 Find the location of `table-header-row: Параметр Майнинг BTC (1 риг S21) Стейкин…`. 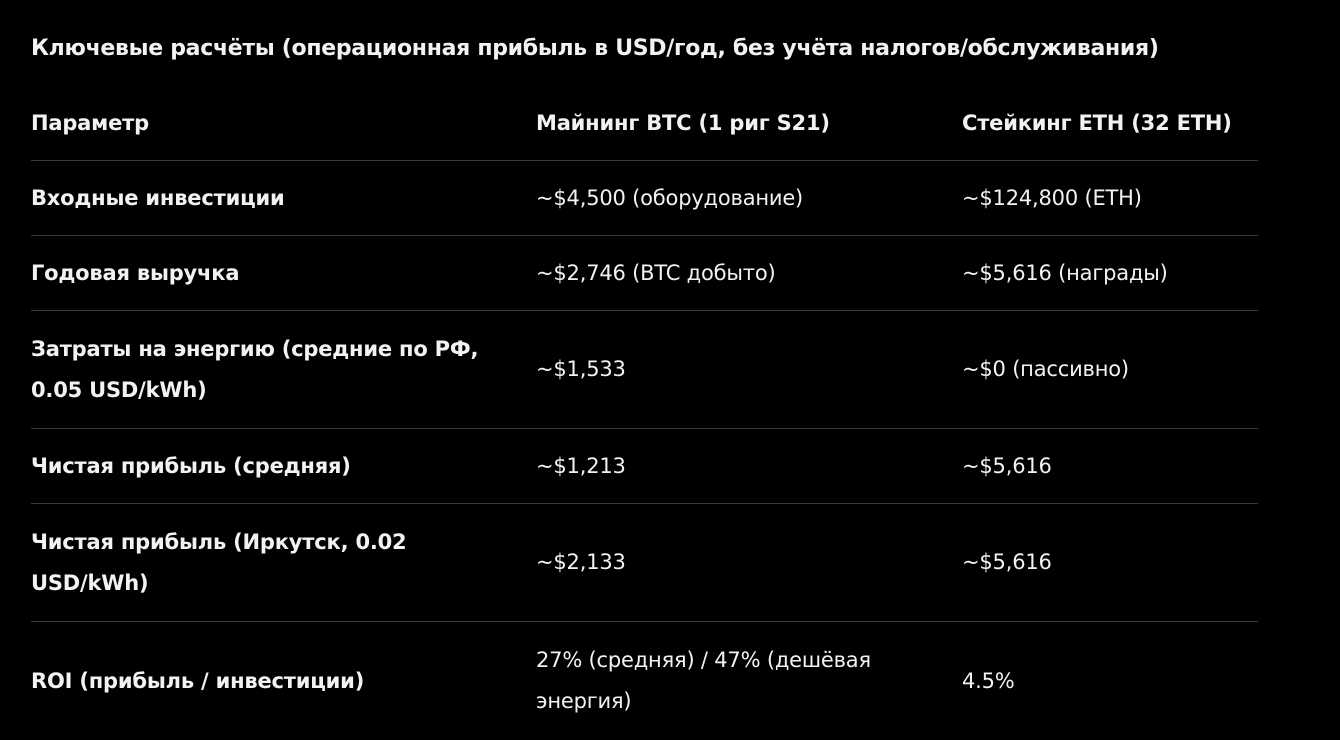

table-header-row: Параметр Майнинг BTC (1 риг S21) Стейкин… is located at coordinates (644, 123).